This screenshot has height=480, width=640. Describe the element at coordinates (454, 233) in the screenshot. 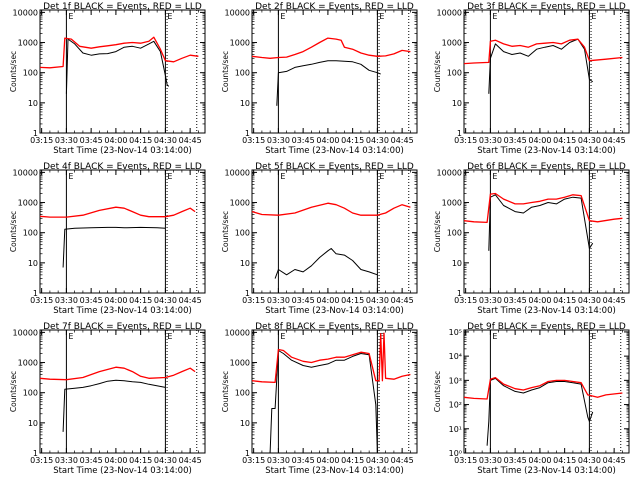

I see `y-tick-label: 100` at that location.